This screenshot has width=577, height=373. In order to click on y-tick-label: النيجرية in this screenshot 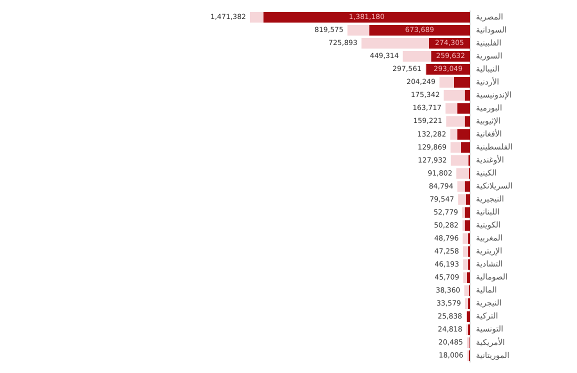, I will do `click(489, 303)`.